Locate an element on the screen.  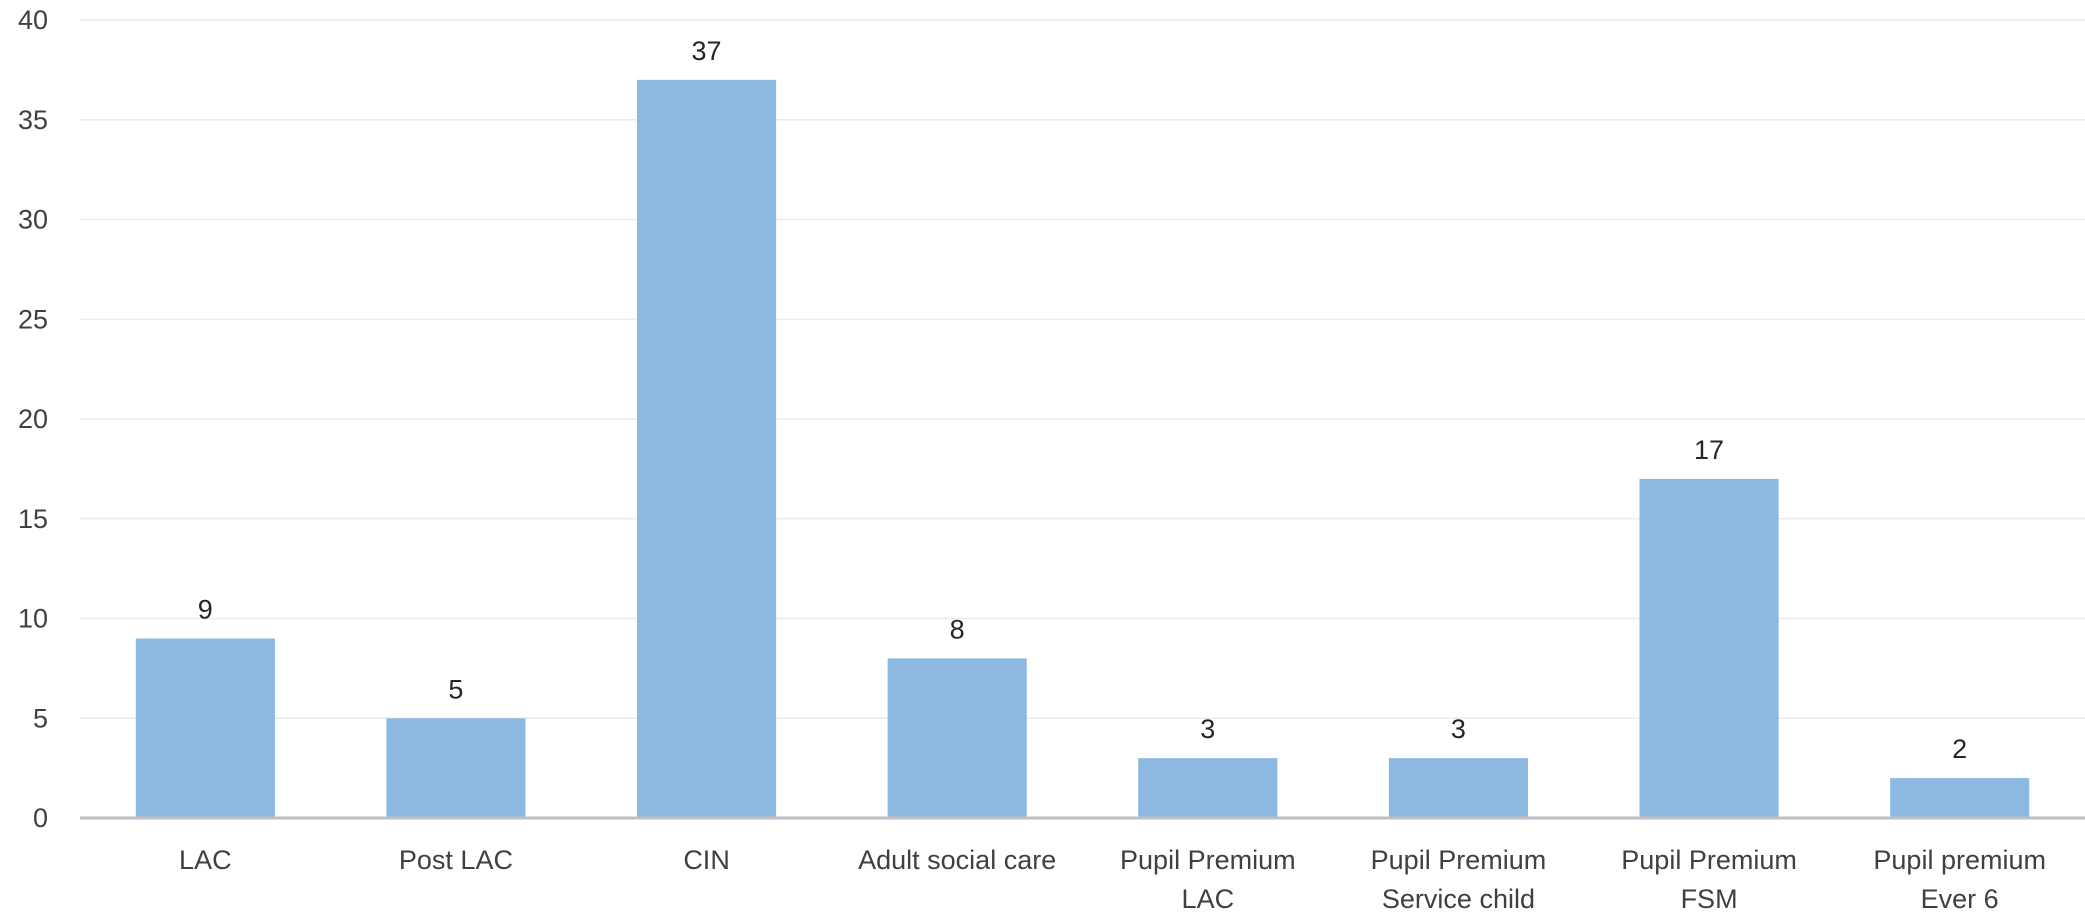
data-label: 17 is located at coordinates (1709, 450).